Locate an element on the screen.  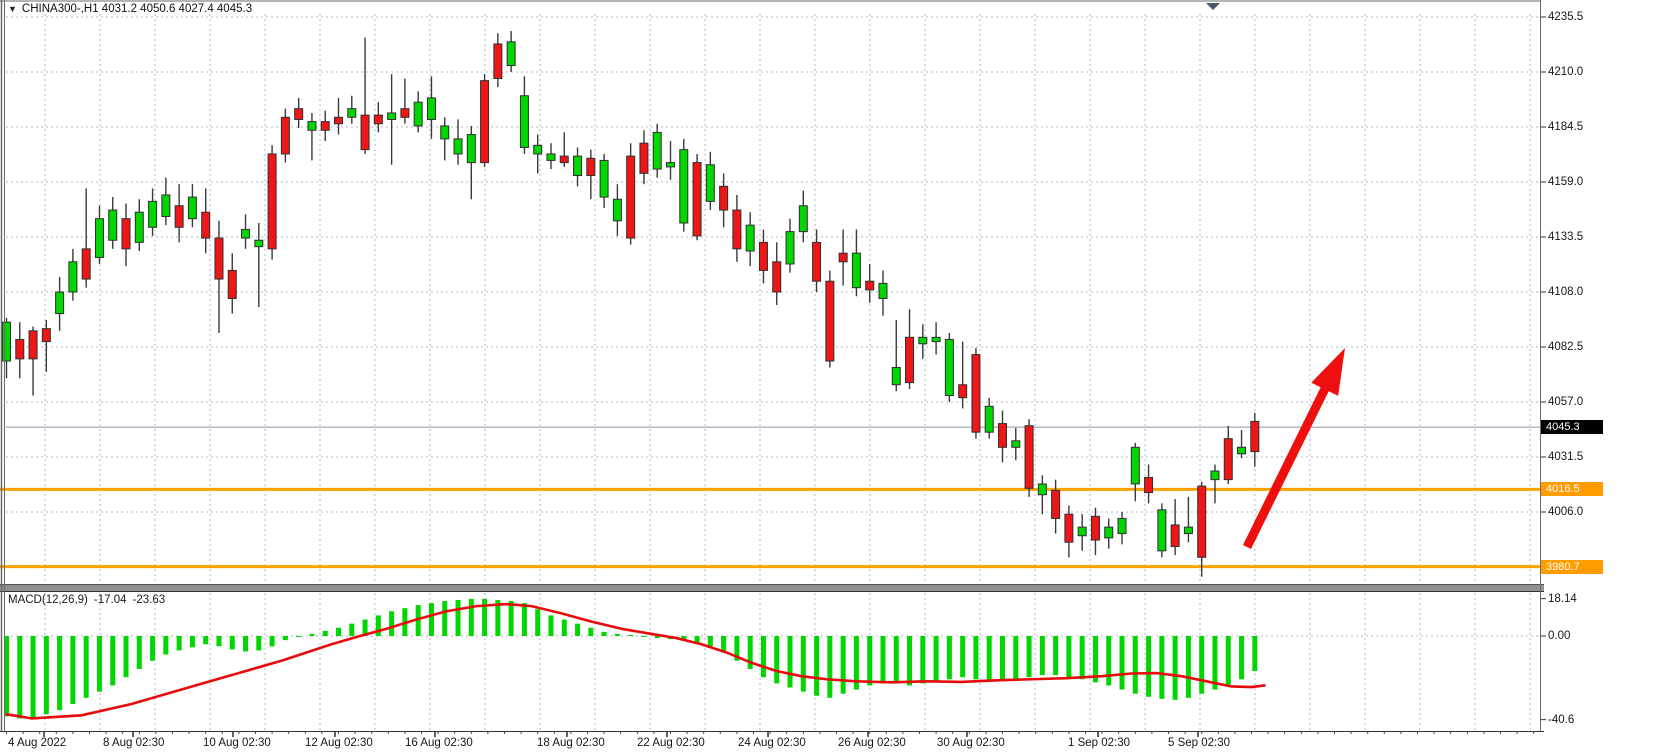
quote-text: CHINA300-,H1 4031.2 4050.6 4027.4 4045.3 is located at coordinates (137, 9).